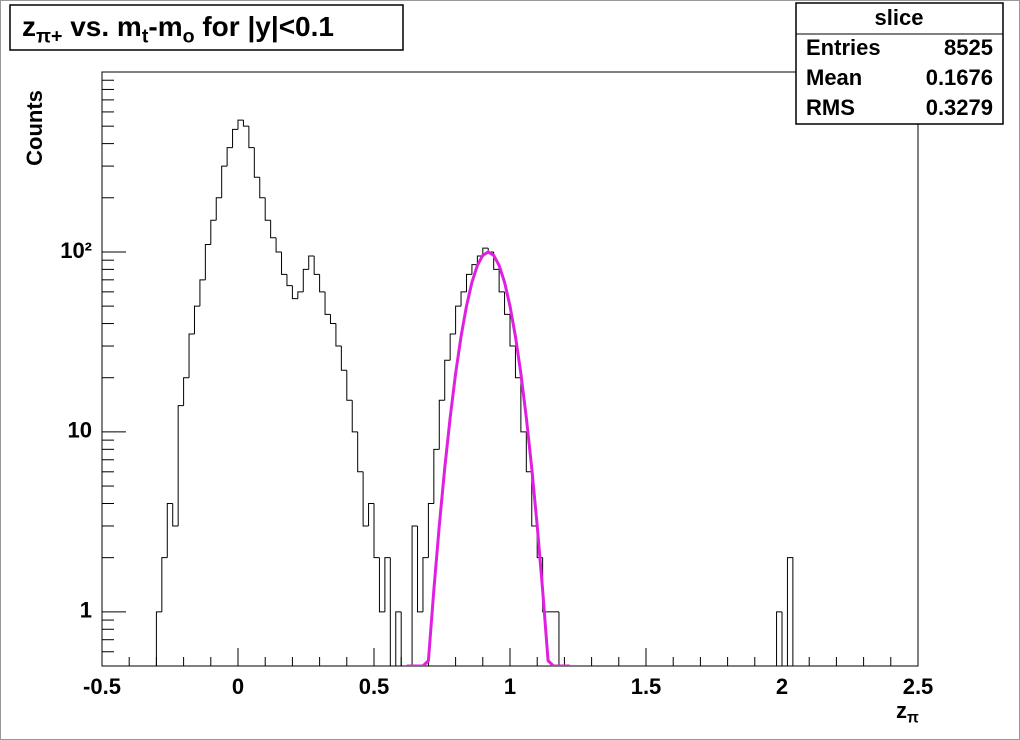 This screenshot has width=1020, height=740. I want to click on y-axis-label: Counts, so click(34, 128).